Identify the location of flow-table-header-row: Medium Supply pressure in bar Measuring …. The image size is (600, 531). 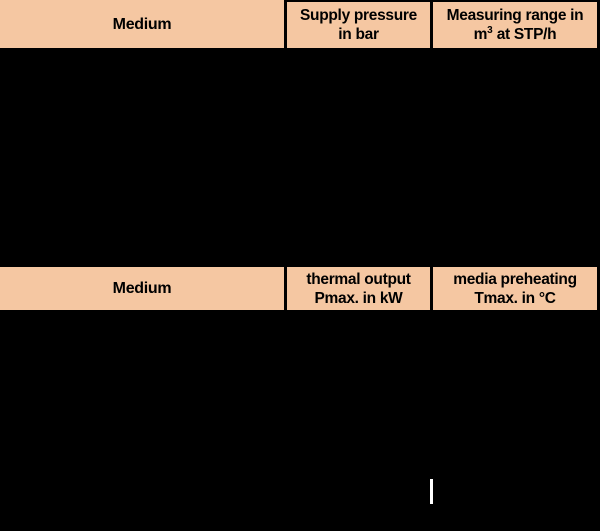
(300, 24).